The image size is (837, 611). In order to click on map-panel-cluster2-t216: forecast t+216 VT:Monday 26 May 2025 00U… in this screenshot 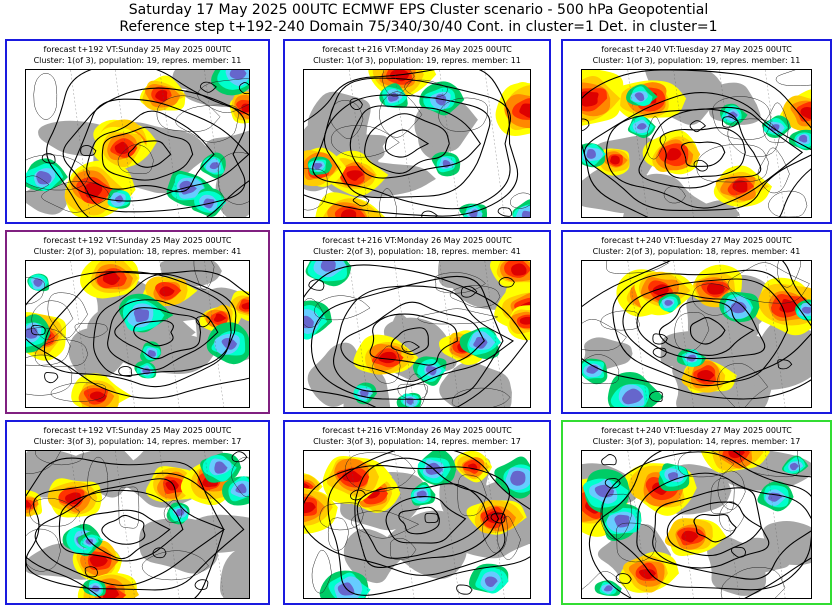, I will do `click(417, 322)`.